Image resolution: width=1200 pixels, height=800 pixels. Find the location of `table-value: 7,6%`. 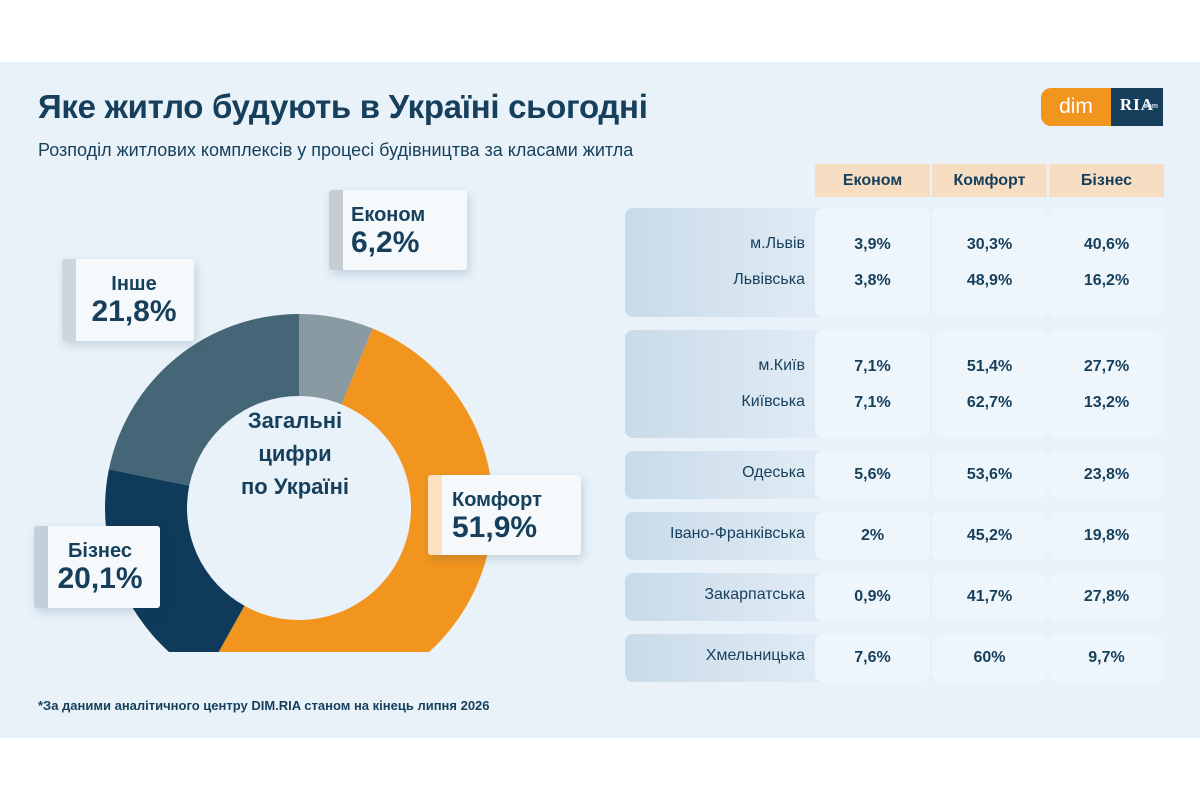

table-value: 7,6% is located at coordinates (872, 657).